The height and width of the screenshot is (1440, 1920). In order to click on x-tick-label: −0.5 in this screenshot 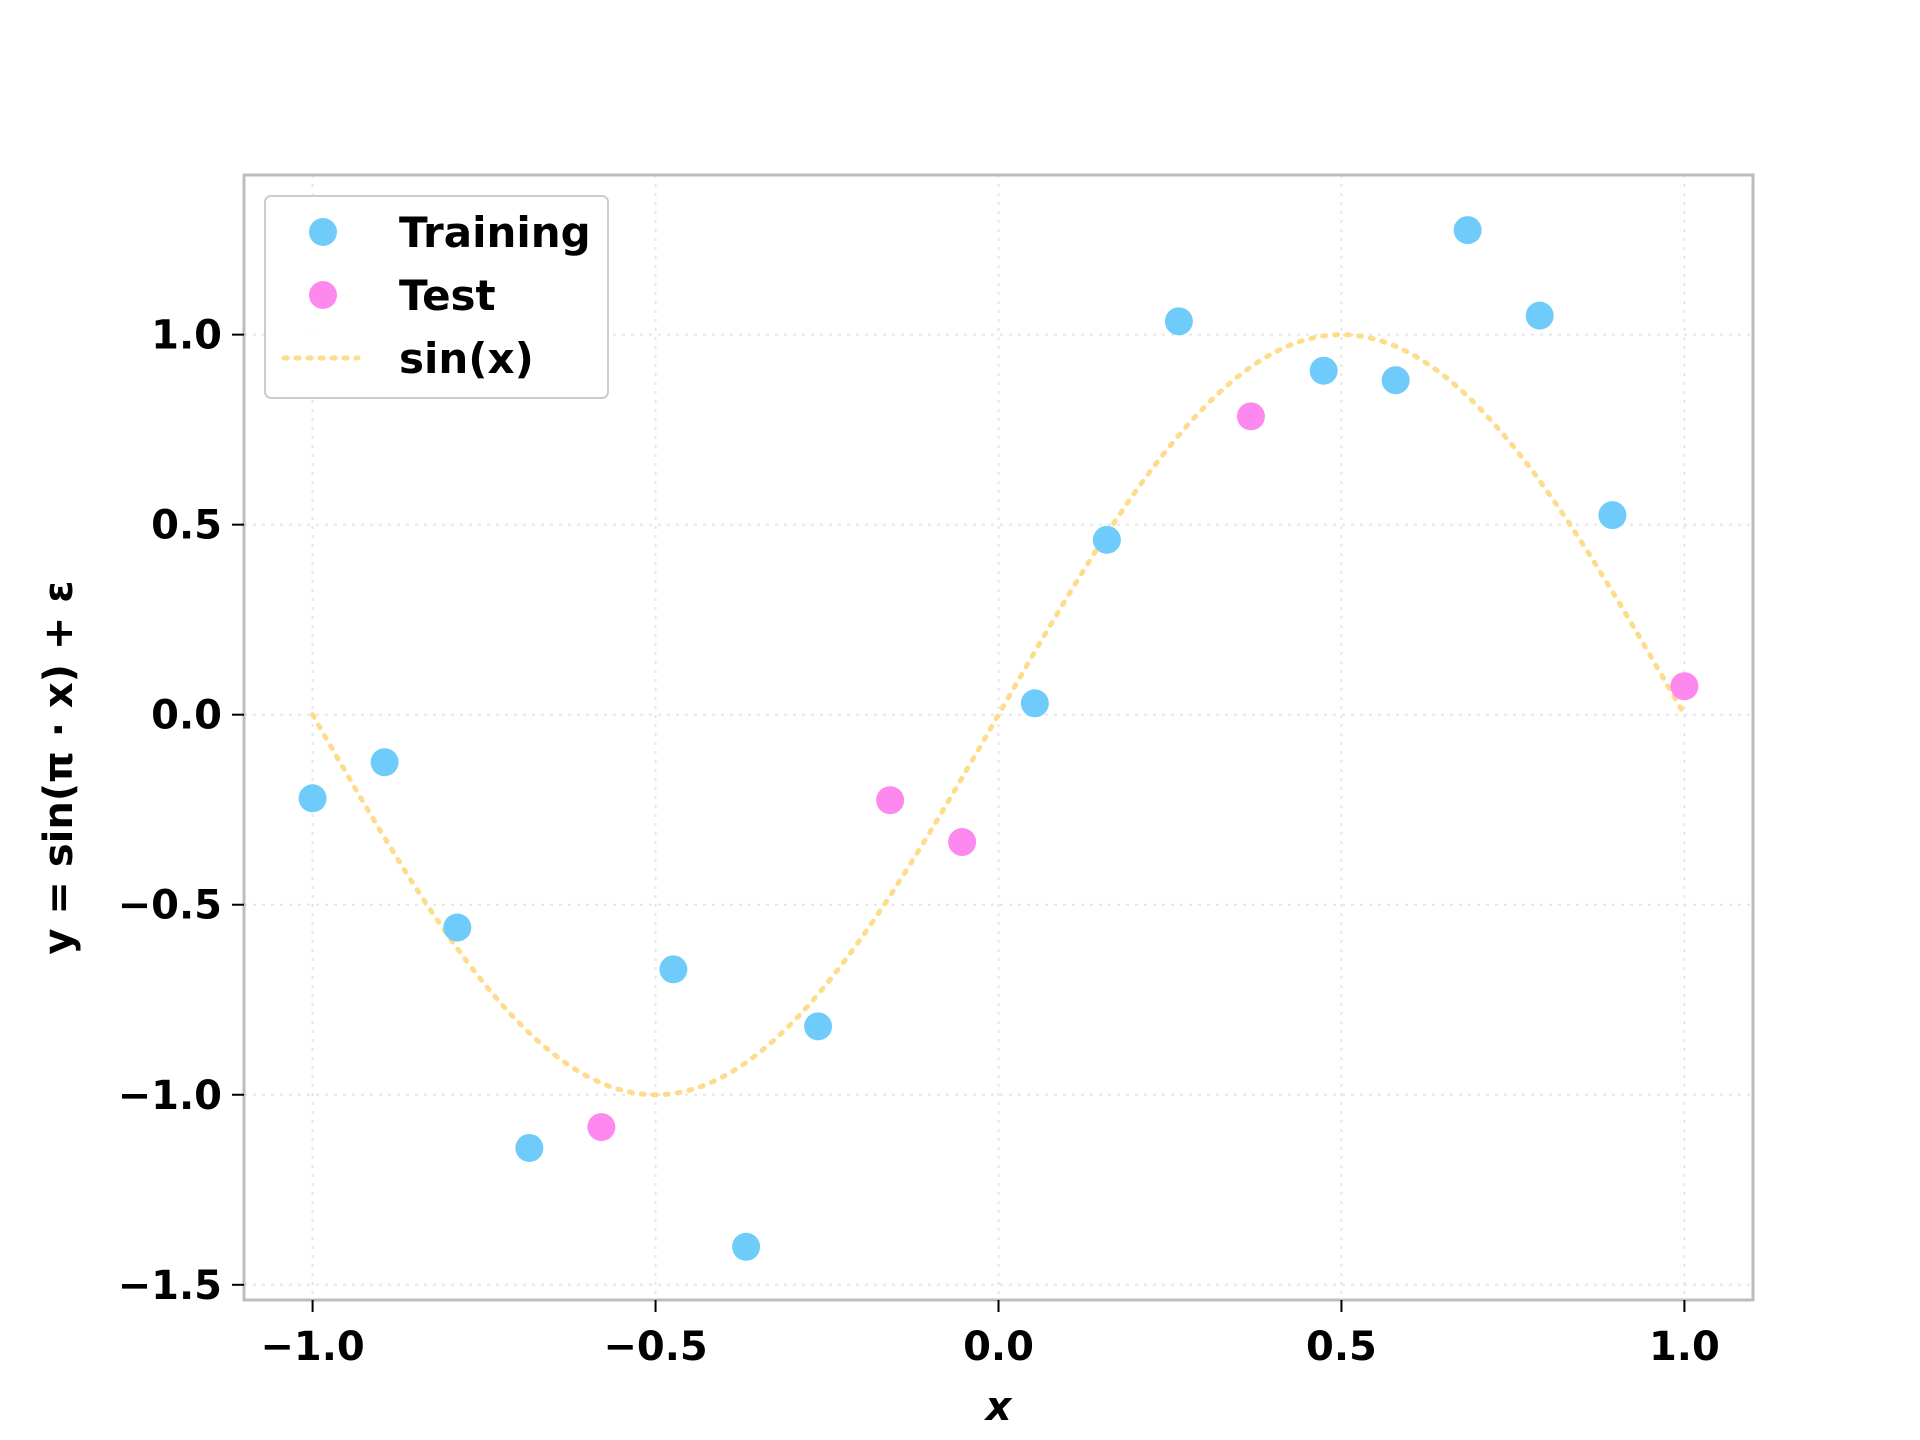, I will do `click(655, 1347)`.